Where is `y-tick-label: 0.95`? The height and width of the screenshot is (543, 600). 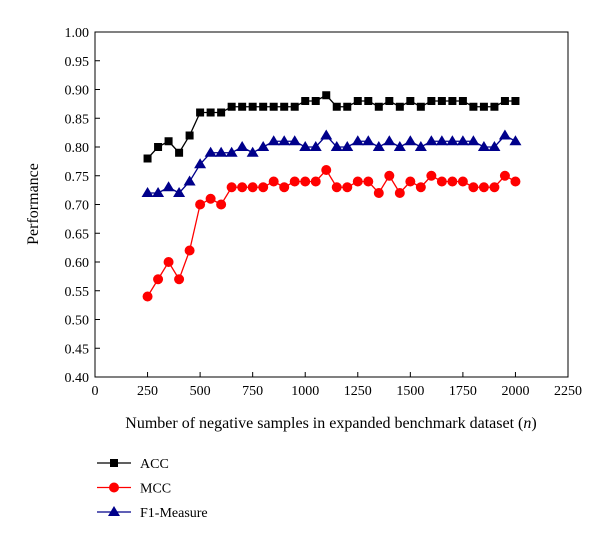 y-tick-label: 0.95 is located at coordinates (77, 62).